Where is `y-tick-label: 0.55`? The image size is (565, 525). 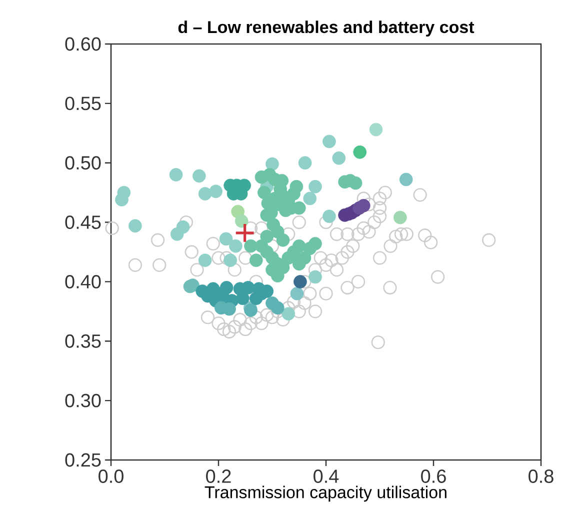 y-tick-label: 0.55 is located at coordinates (83, 103).